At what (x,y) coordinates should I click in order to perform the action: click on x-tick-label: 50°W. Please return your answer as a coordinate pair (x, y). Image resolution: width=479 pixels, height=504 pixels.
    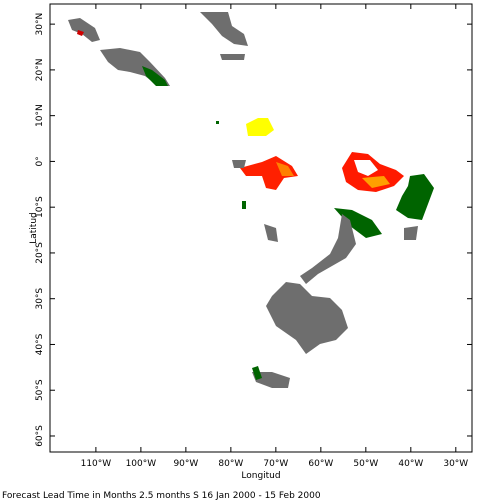
    Looking at the image, I should click on (365, 464).